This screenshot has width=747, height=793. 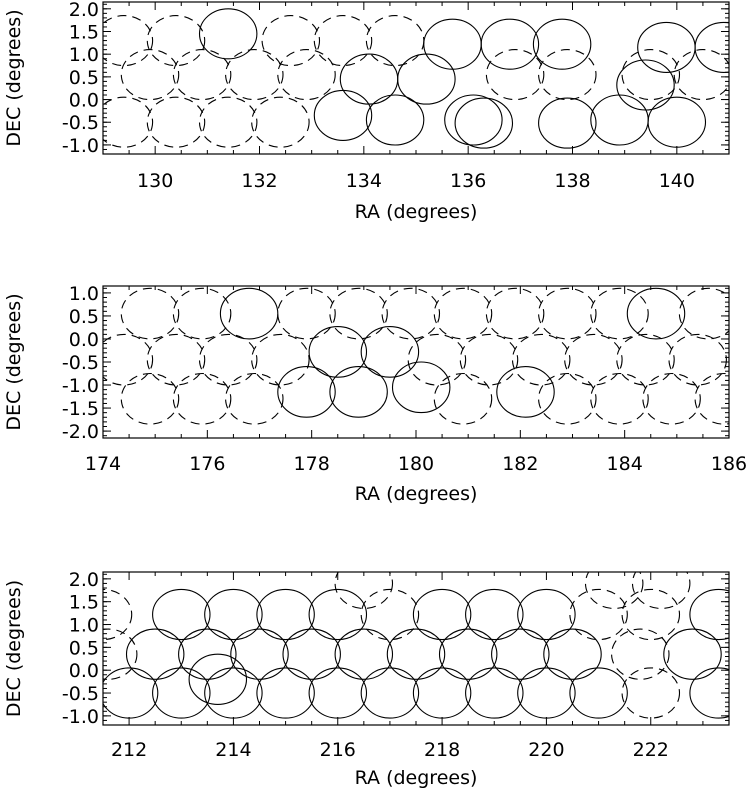 What do you see at coordinates (80, 386) in the screenshot?
I see `y-tick-label: -1.0` at bounding box center [80, 386].